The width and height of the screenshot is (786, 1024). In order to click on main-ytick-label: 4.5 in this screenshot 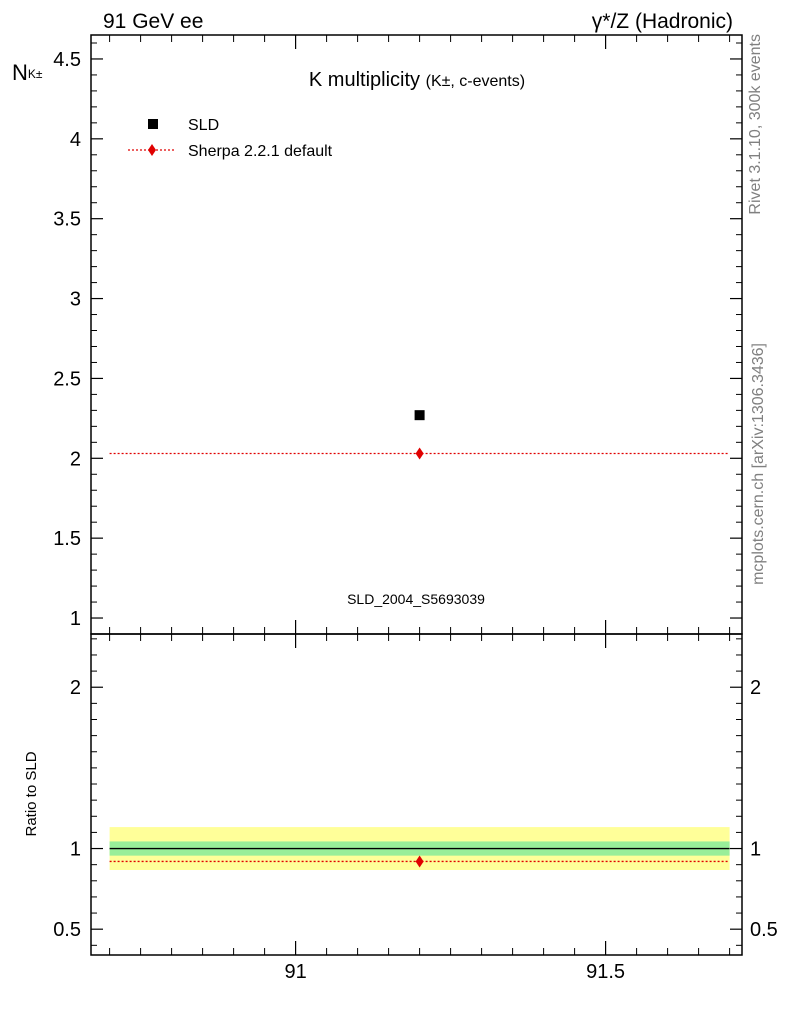, I will do `click(67, 60)`.